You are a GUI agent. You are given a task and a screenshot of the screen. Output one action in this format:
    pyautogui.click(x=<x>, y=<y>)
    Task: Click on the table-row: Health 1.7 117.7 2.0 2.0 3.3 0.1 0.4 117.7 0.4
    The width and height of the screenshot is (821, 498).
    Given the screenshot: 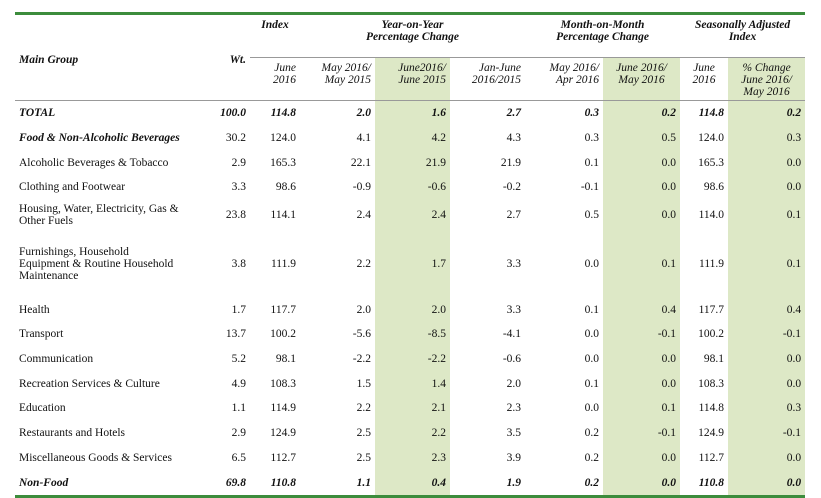 What is the action you would take?
    pyautogui.click(x=410, y=309)
    